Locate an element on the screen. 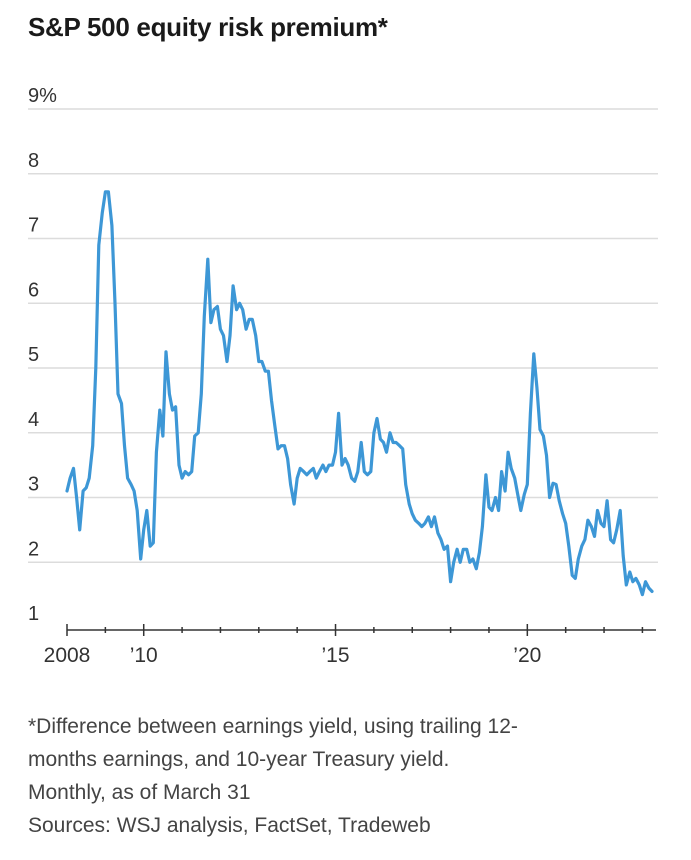  x-tick-label-2010: ’10 is located at coordinates (144, 655).